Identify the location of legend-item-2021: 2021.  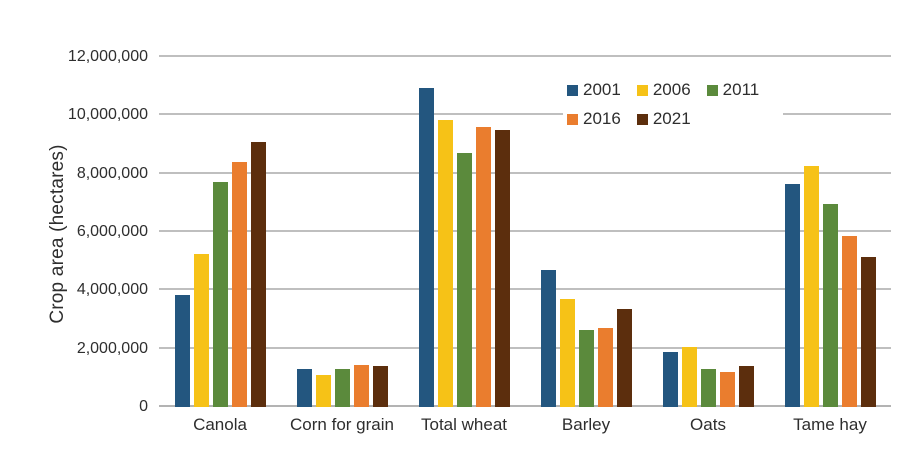
(663, 119).